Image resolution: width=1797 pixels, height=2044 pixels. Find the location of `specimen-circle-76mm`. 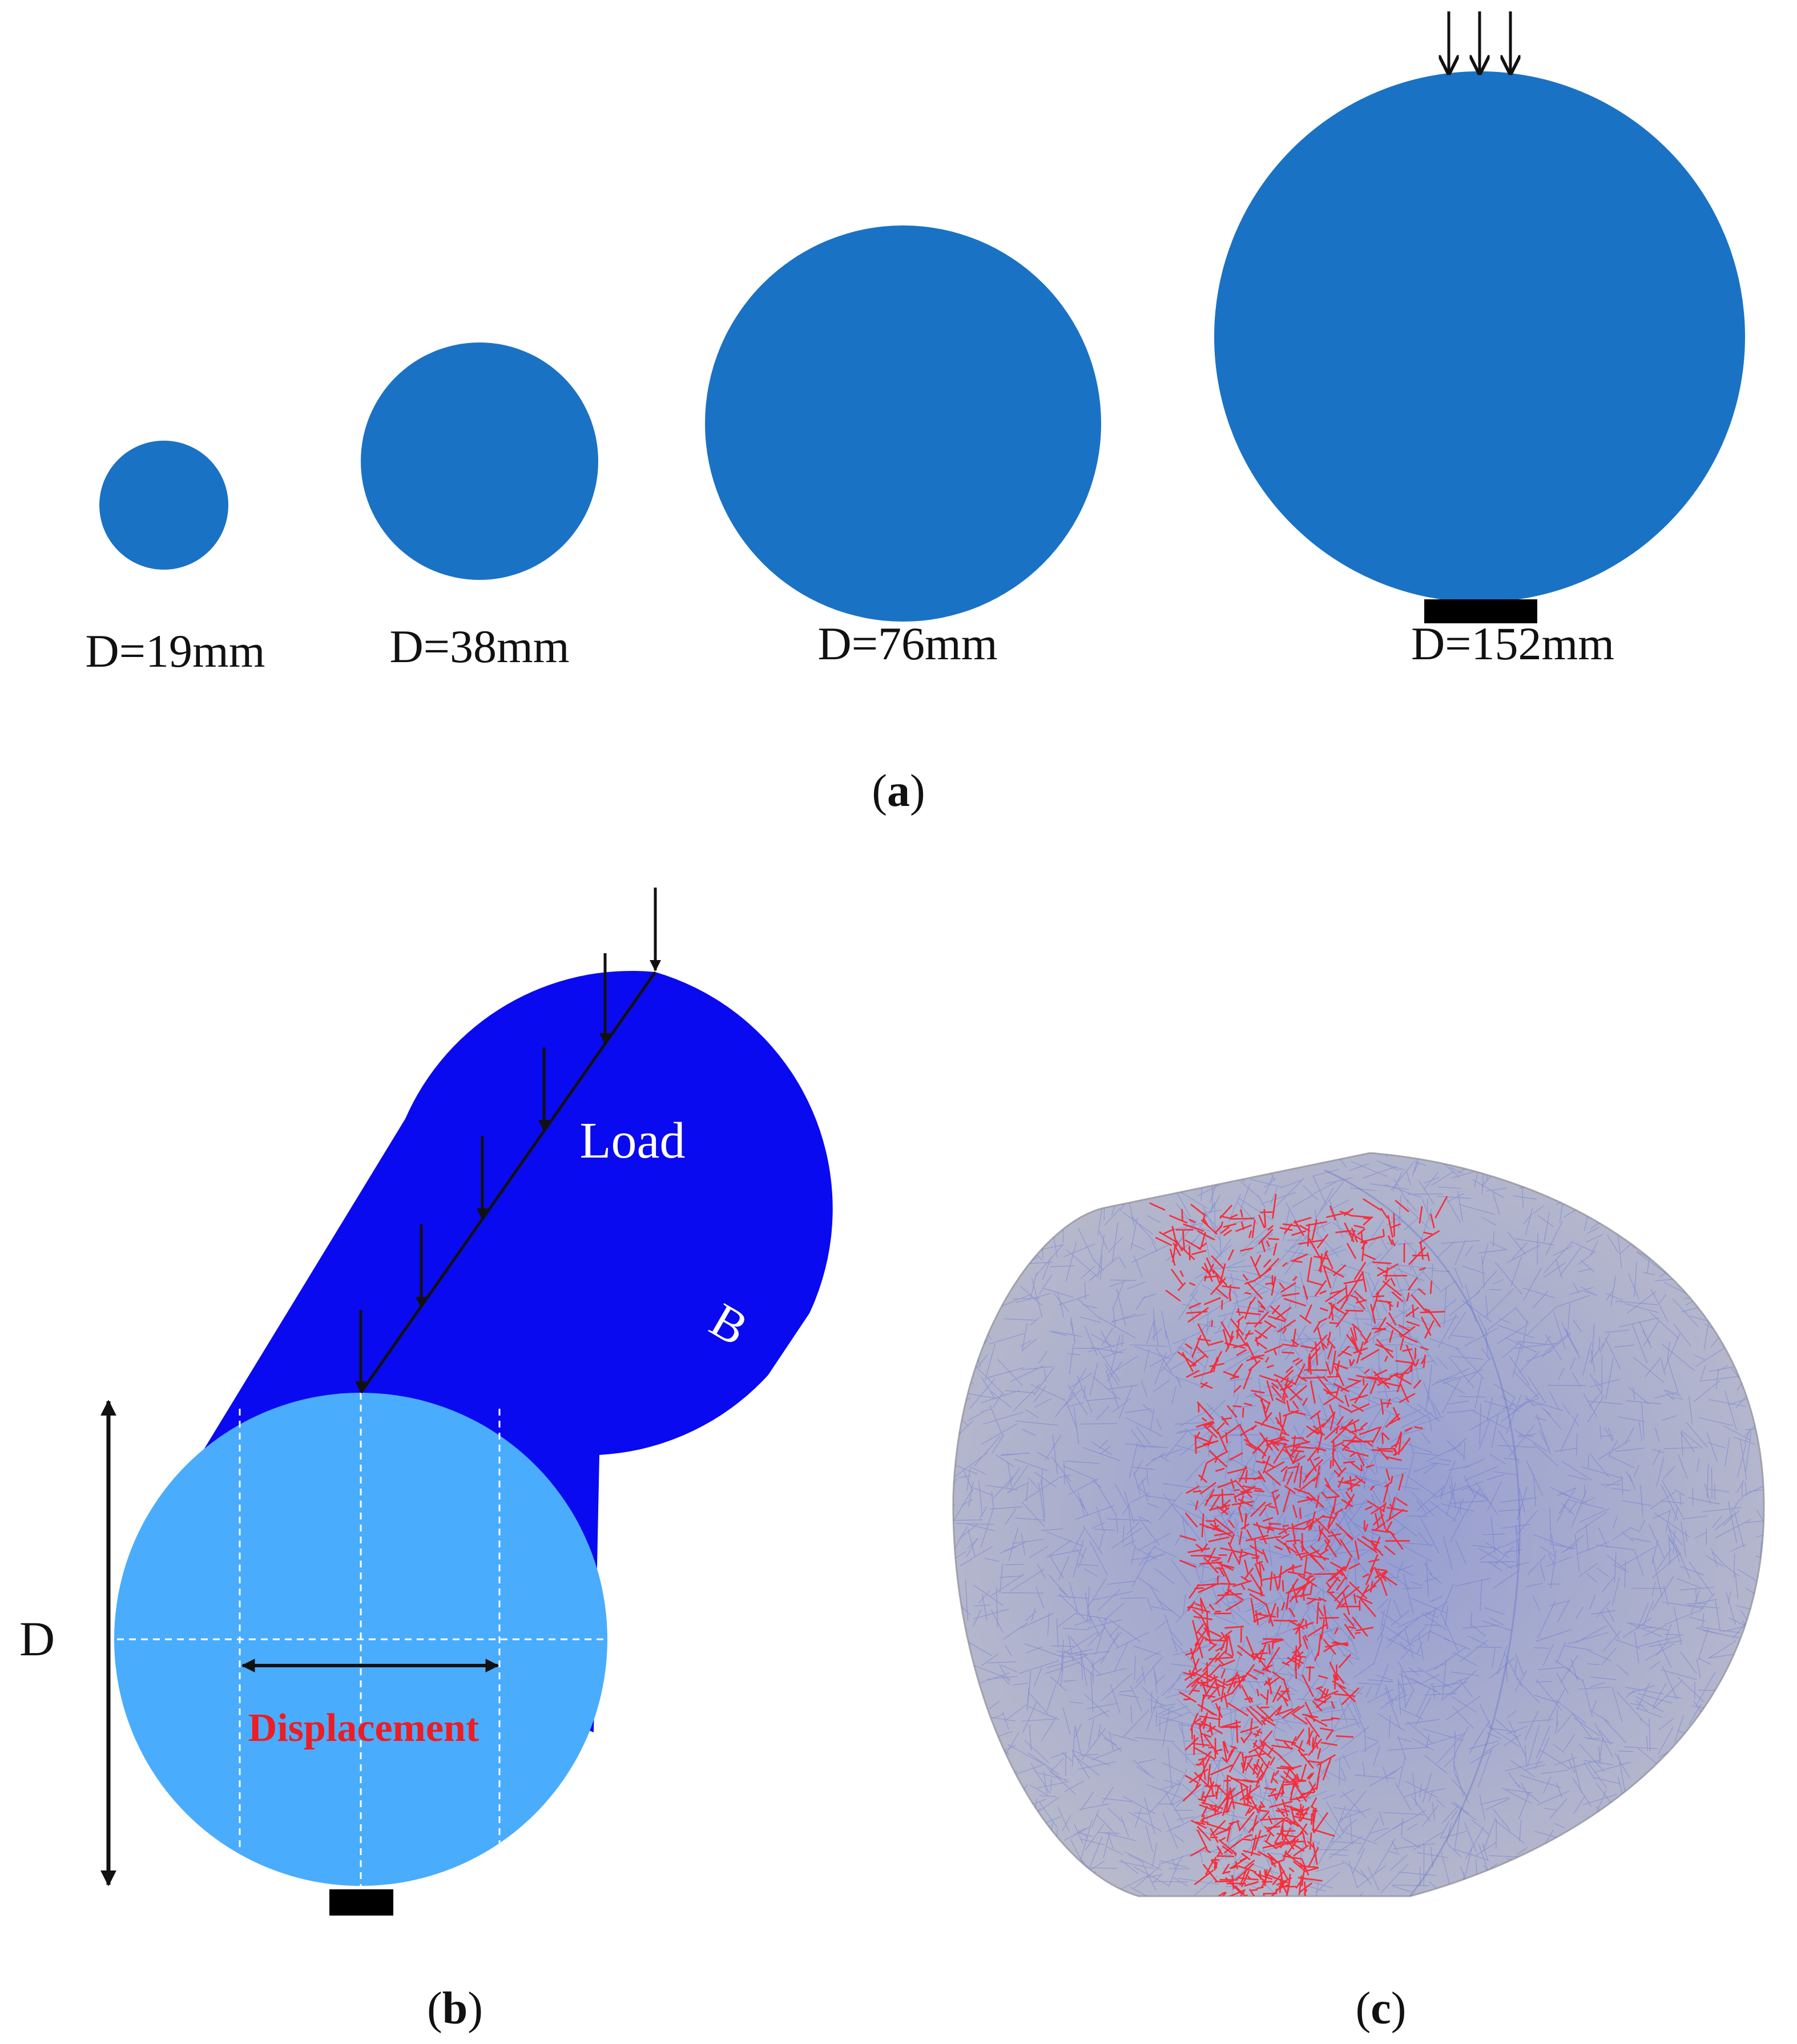

specimen-circle-76mm is located at coordinates (903, 423).